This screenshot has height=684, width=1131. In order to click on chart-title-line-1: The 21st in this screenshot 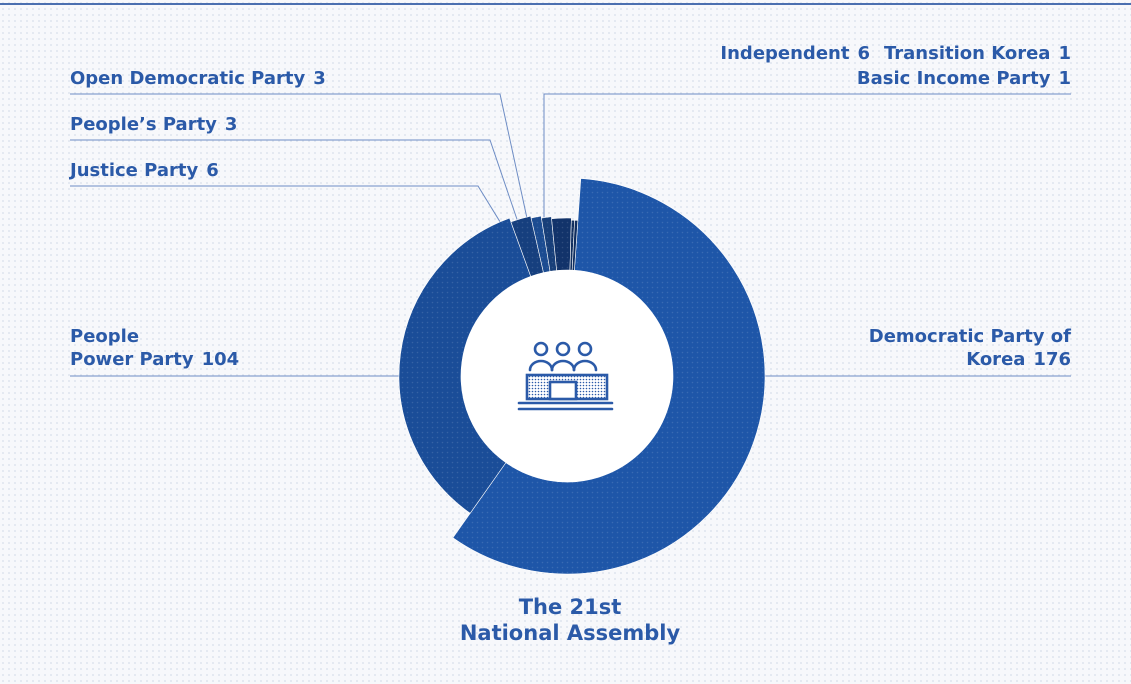, I will do `click(570, 607)`.